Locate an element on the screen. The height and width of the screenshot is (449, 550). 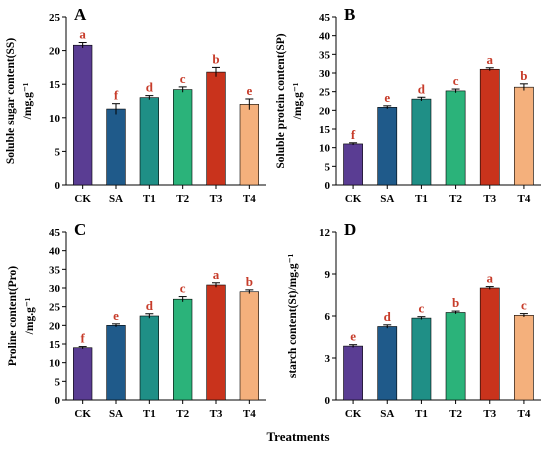
y-axis-label: Soluble sugar content(SS) /mg.g⁻¹ is located at coordinates (19, 101).